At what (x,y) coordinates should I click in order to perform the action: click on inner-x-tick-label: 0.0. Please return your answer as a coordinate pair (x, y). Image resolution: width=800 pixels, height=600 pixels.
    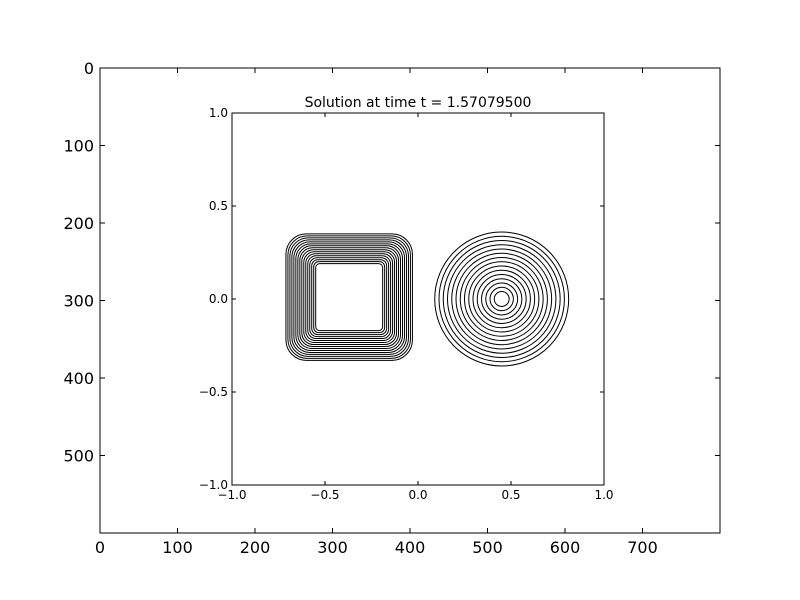
    Looking at the image, I should click on (417, 495).